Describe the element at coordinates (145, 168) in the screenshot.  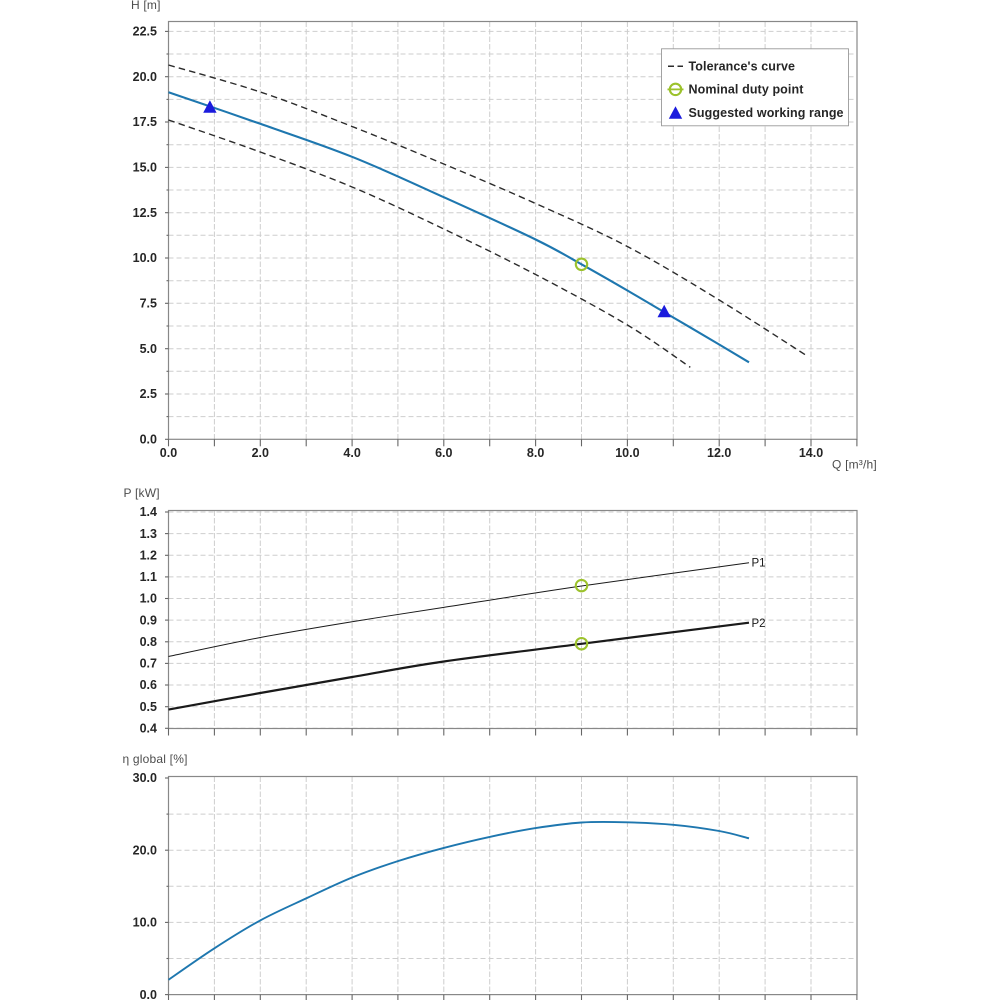
I see `svg-text: 15.0` at that location.